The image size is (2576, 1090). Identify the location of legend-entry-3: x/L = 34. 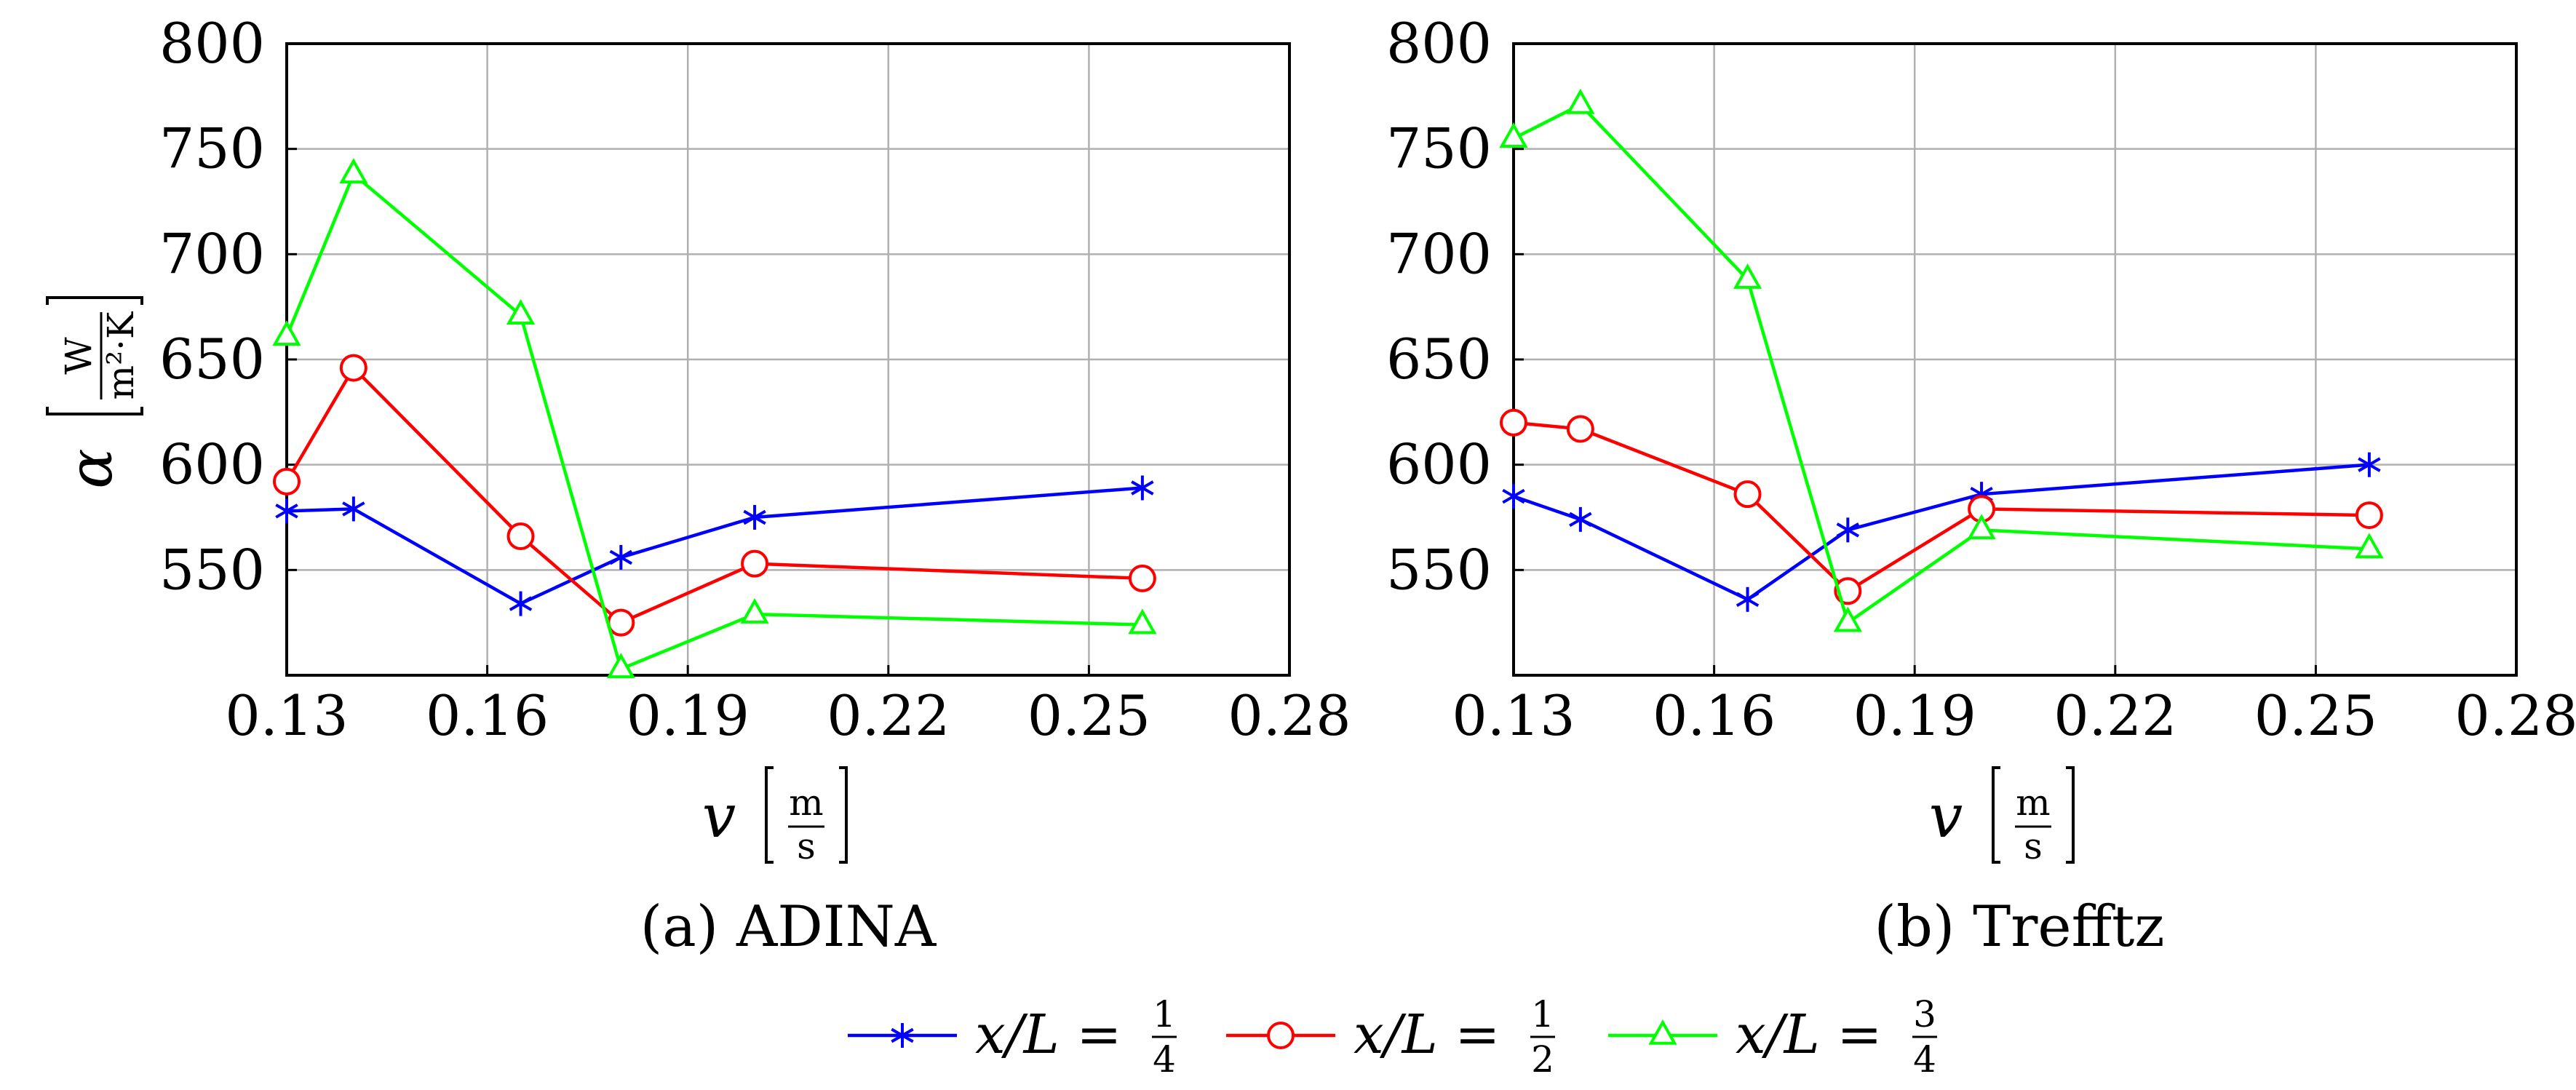
(1772, 1037).